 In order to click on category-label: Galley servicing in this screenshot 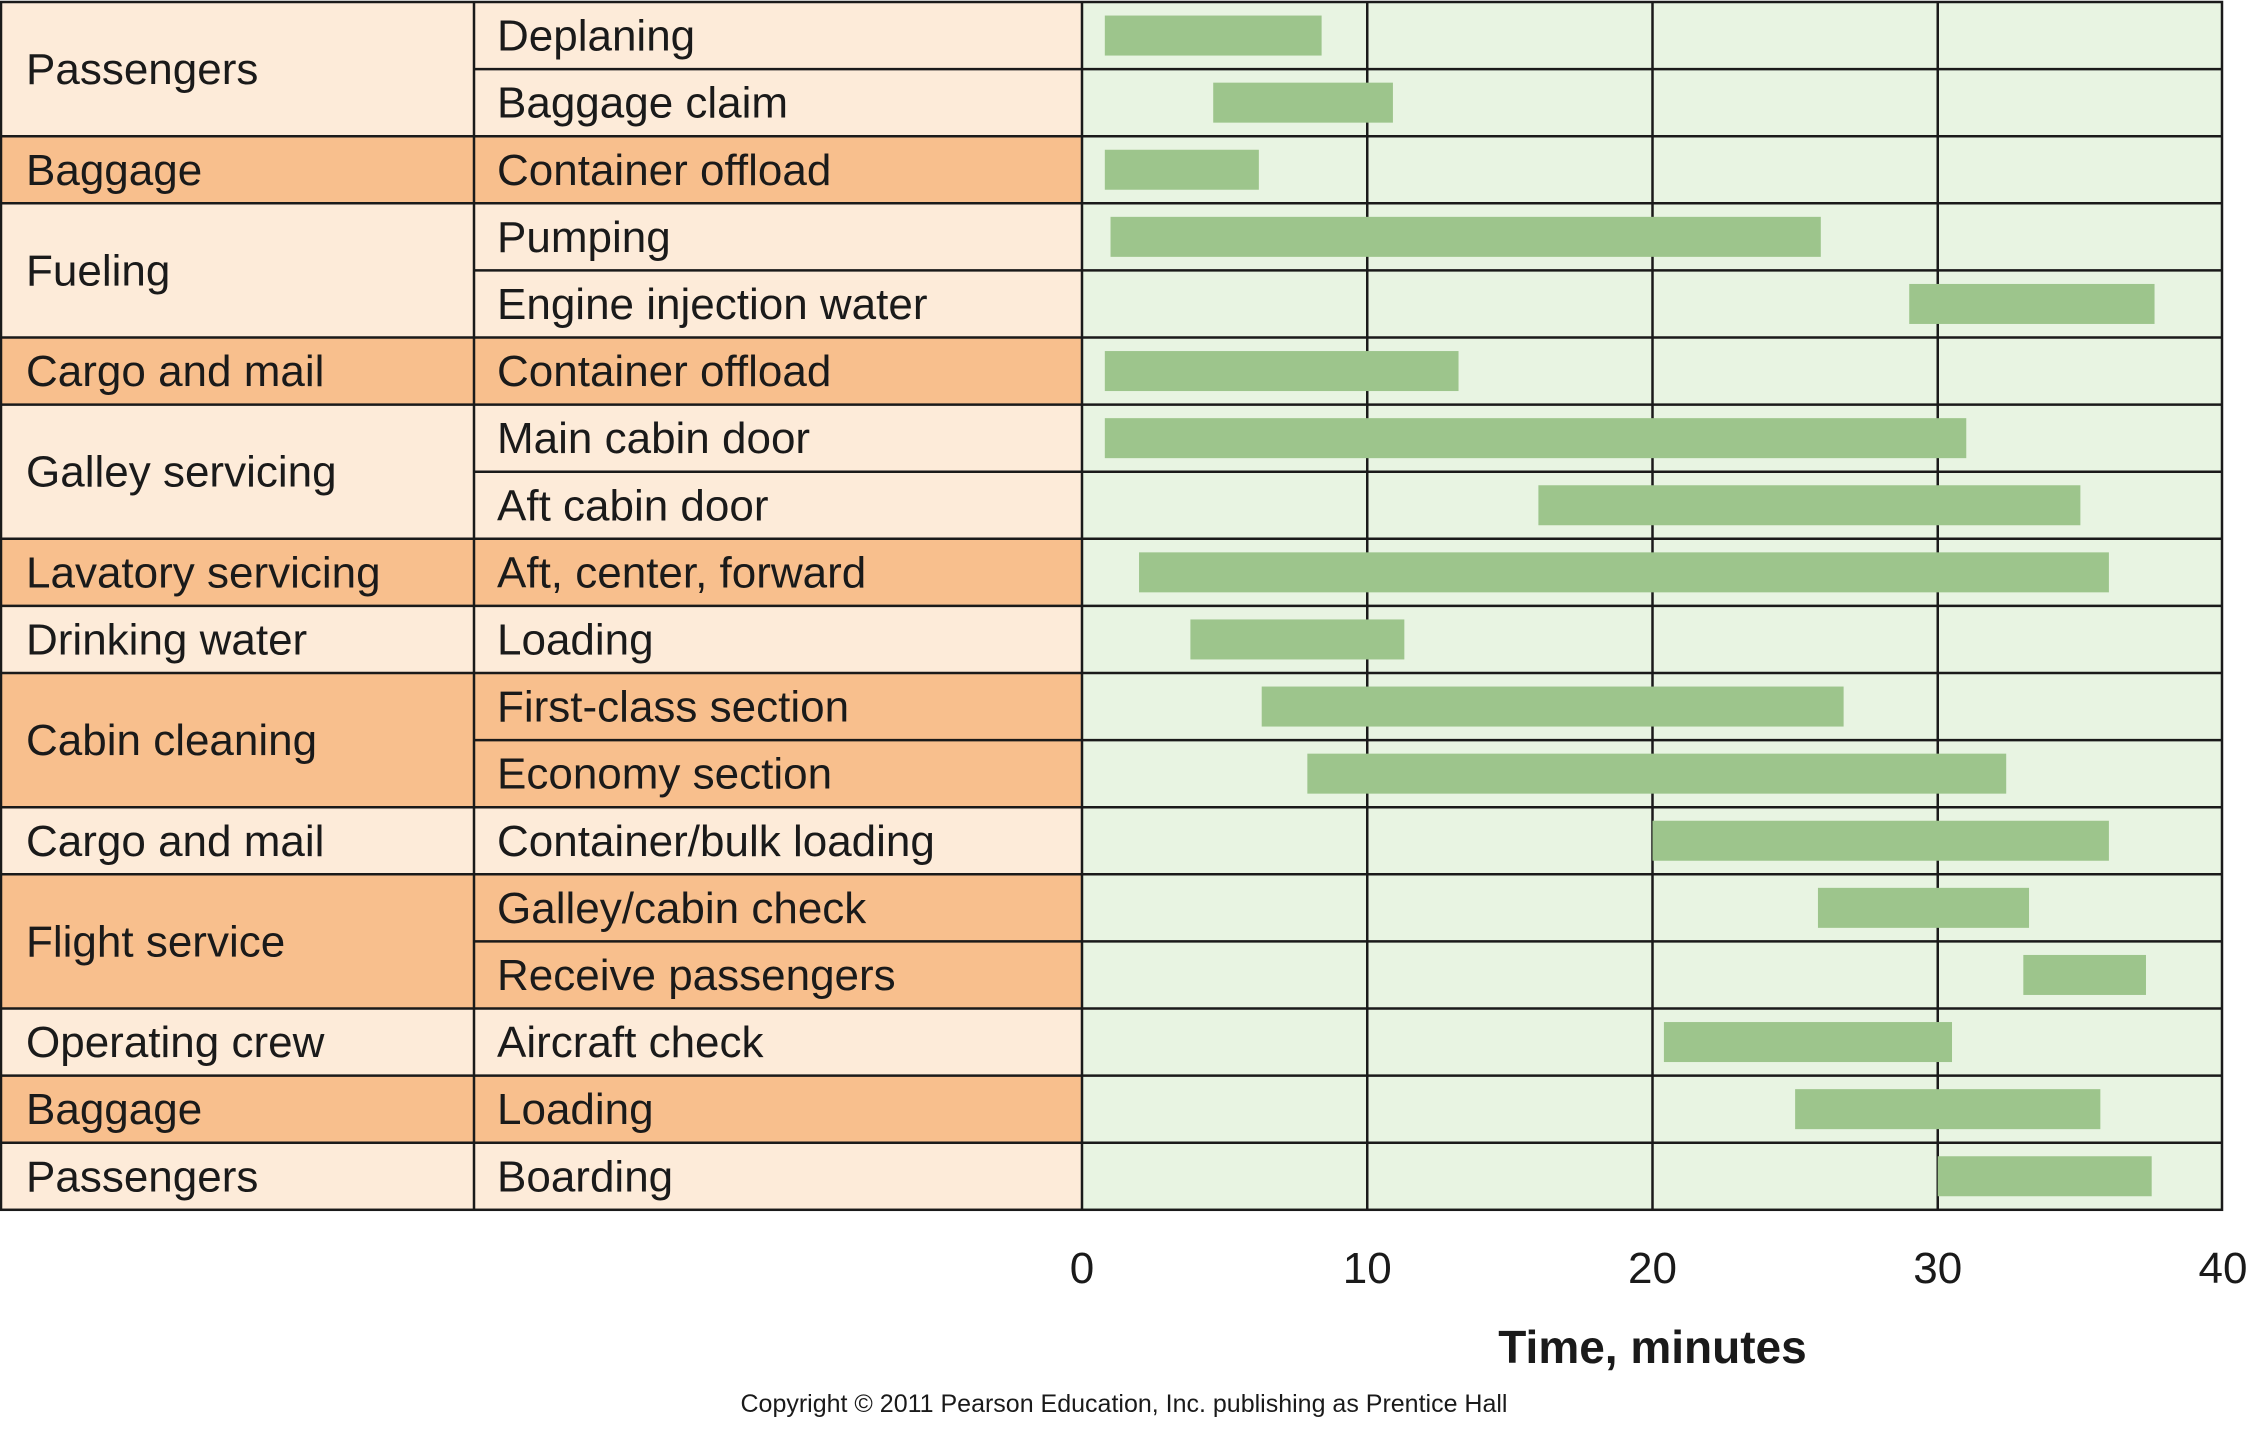, I will do `click(181, 472)`.